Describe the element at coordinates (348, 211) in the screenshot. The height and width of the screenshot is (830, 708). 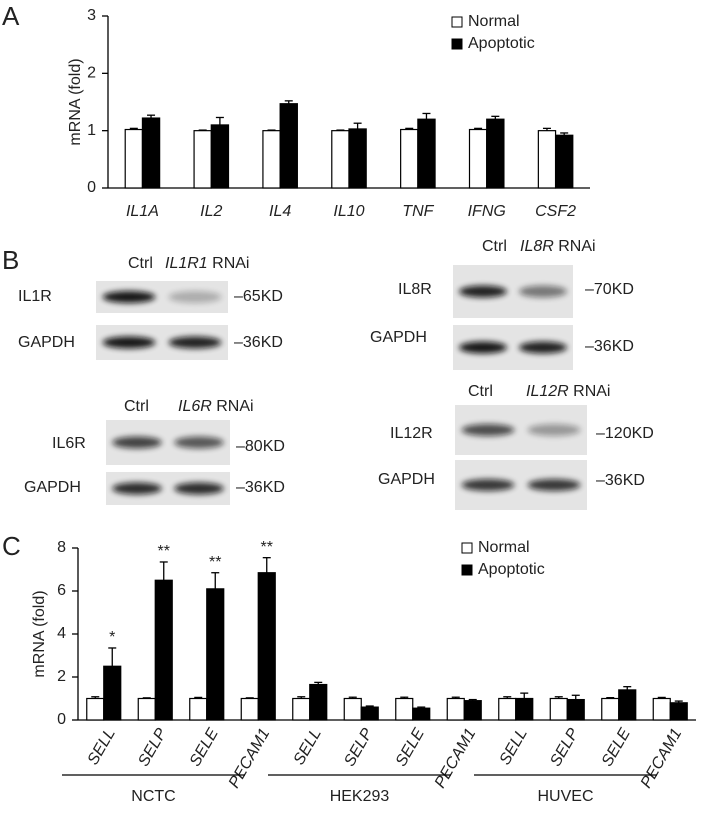
I see `x-tick-label: IL10` at that location.